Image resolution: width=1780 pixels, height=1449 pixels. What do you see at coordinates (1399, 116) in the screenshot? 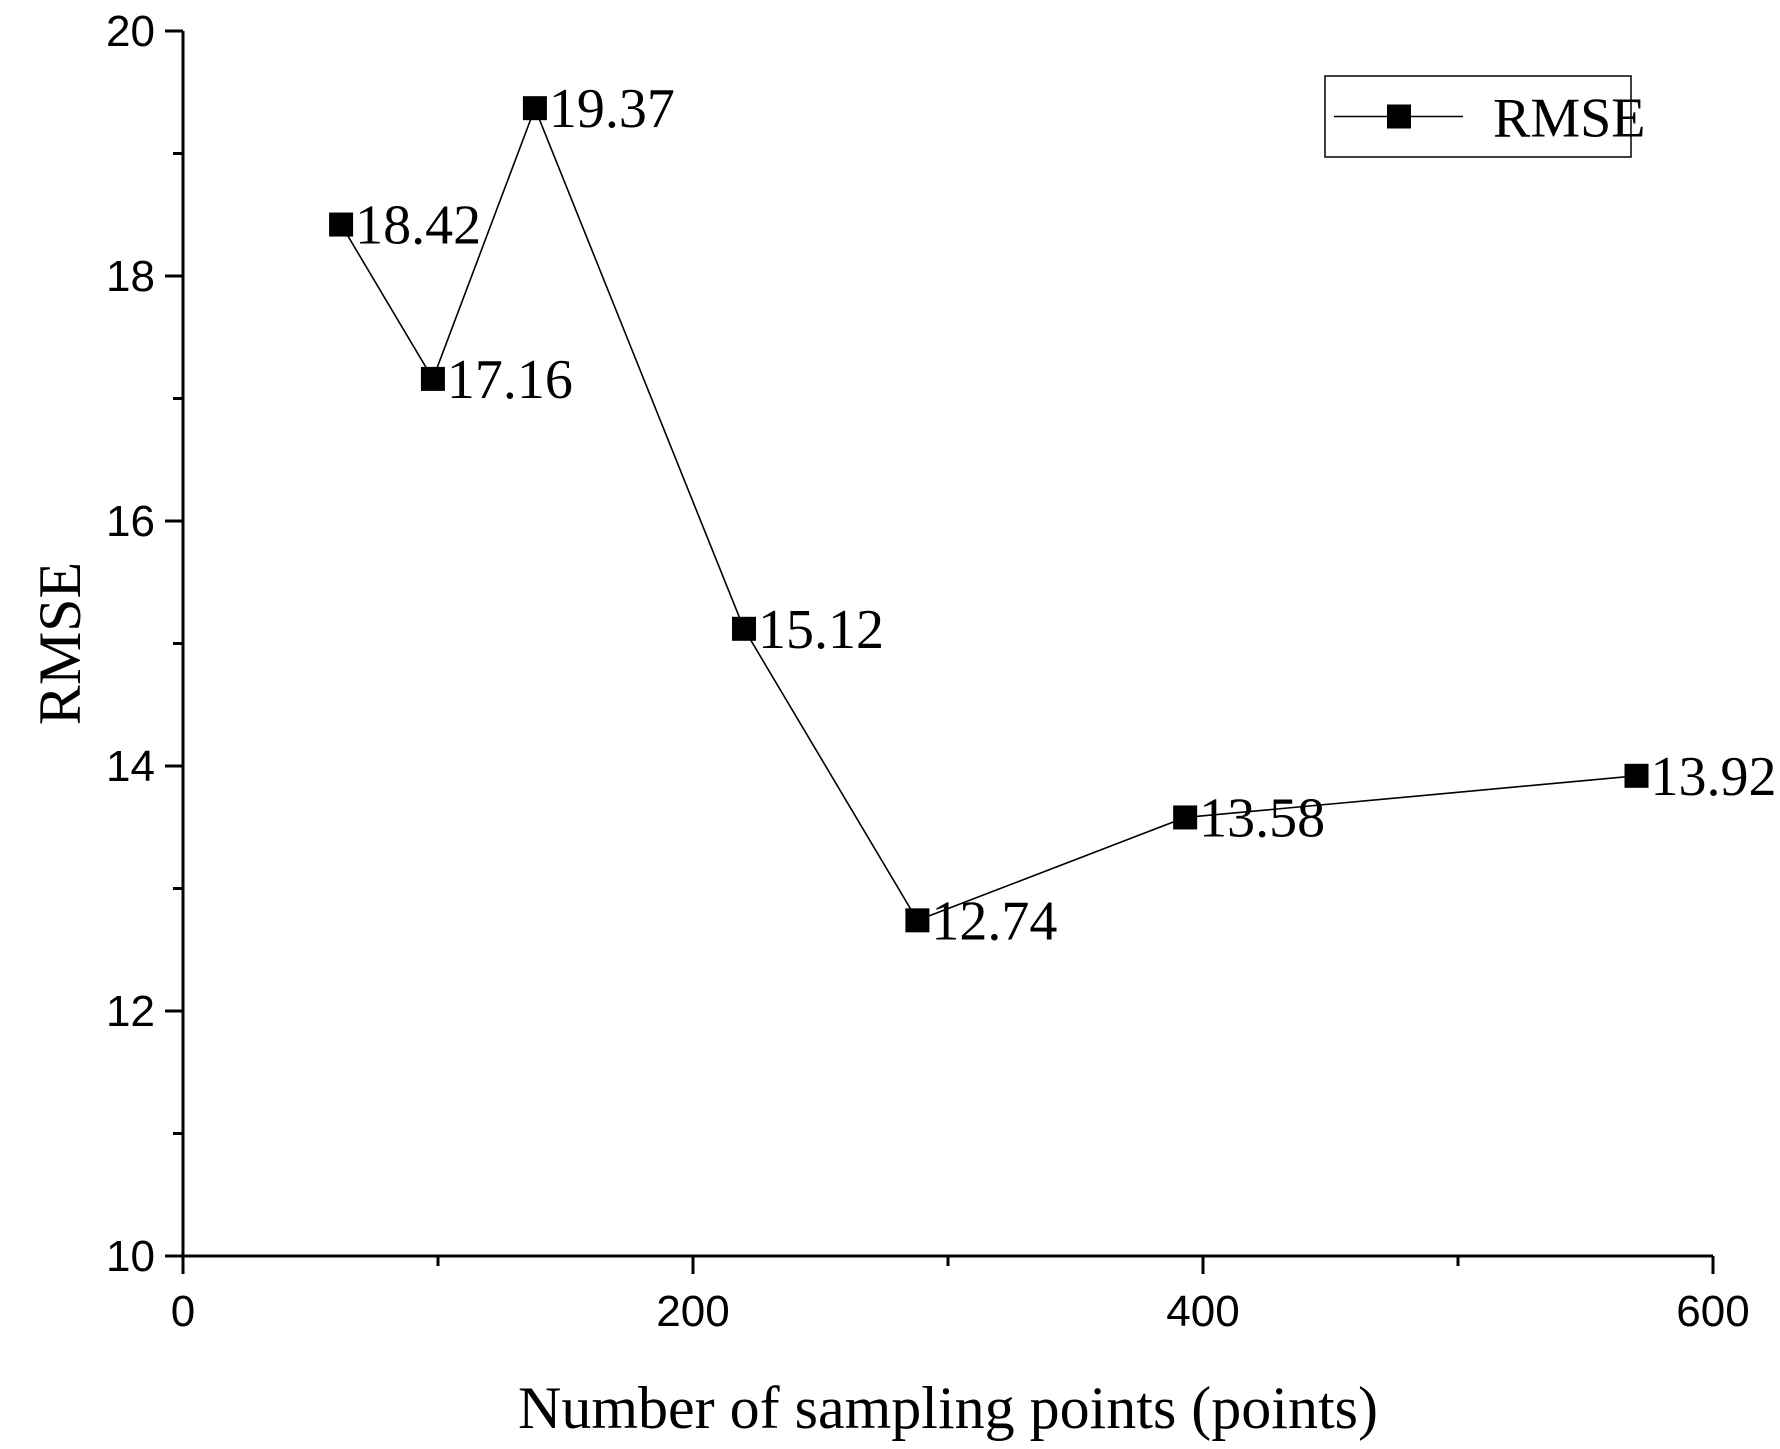
I see `legend-marker` at bounding box center [1399, 116].